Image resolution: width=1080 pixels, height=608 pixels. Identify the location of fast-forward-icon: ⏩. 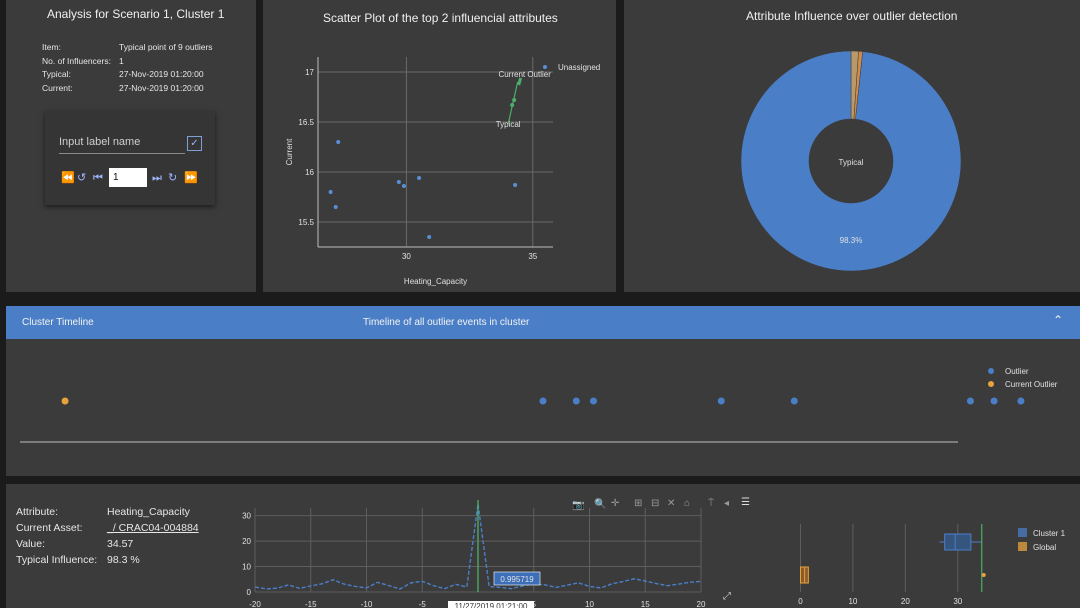
(191, 178).